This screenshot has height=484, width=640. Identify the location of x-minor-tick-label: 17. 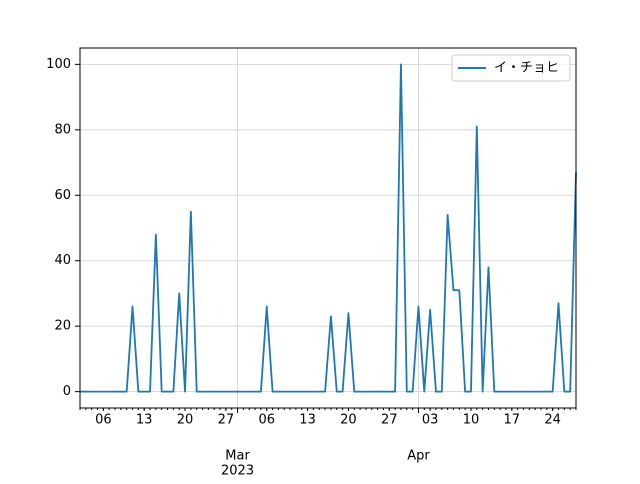
(512, 420).